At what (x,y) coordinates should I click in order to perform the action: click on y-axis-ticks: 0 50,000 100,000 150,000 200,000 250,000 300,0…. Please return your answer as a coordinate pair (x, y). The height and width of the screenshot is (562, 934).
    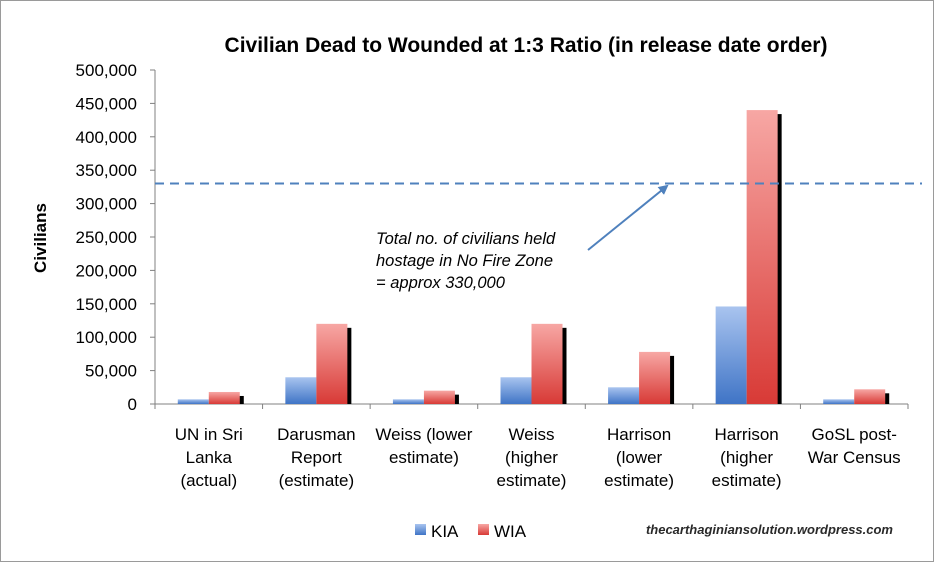
    Looking at the image, I should click on (115, 237).